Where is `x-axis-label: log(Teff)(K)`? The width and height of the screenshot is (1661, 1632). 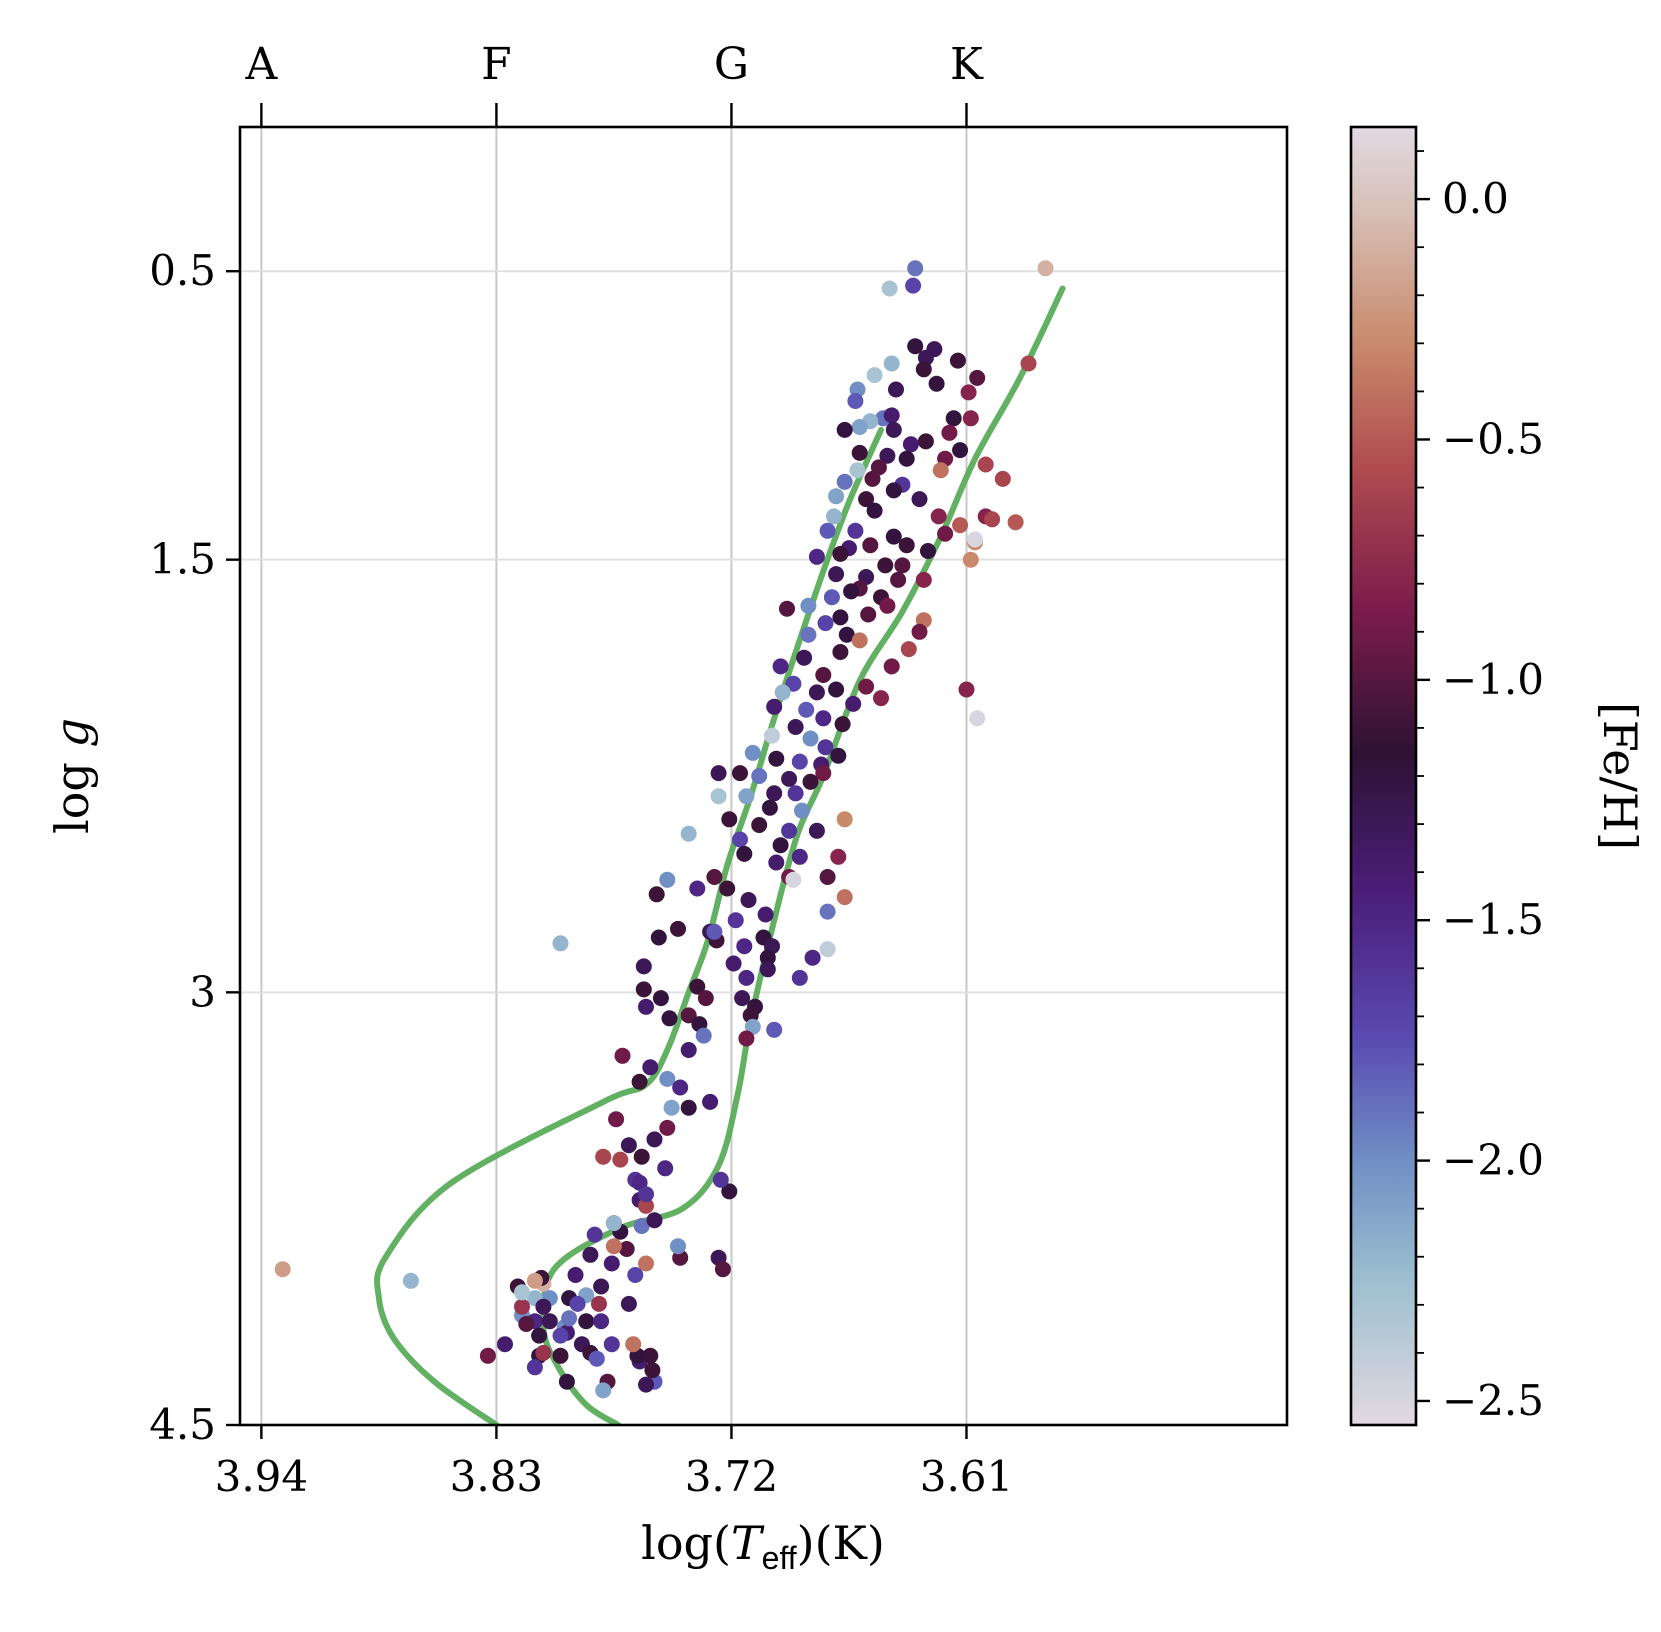 x-axis-label: log(Teff)(K) is located at coordinates (763, 1546).